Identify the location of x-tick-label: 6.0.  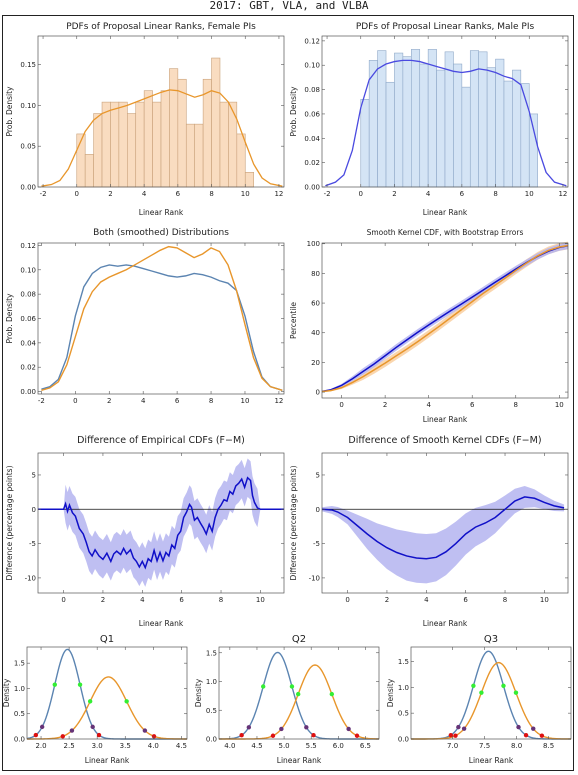
(338, 746).